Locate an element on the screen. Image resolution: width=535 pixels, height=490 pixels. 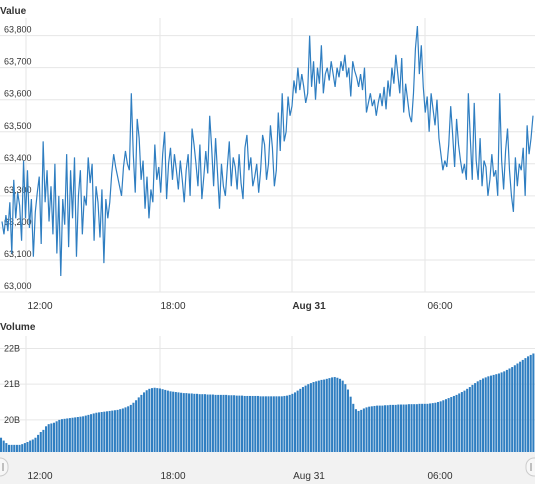
price-x-tick-label: Aug 31 is located at coordinates (309, 306).